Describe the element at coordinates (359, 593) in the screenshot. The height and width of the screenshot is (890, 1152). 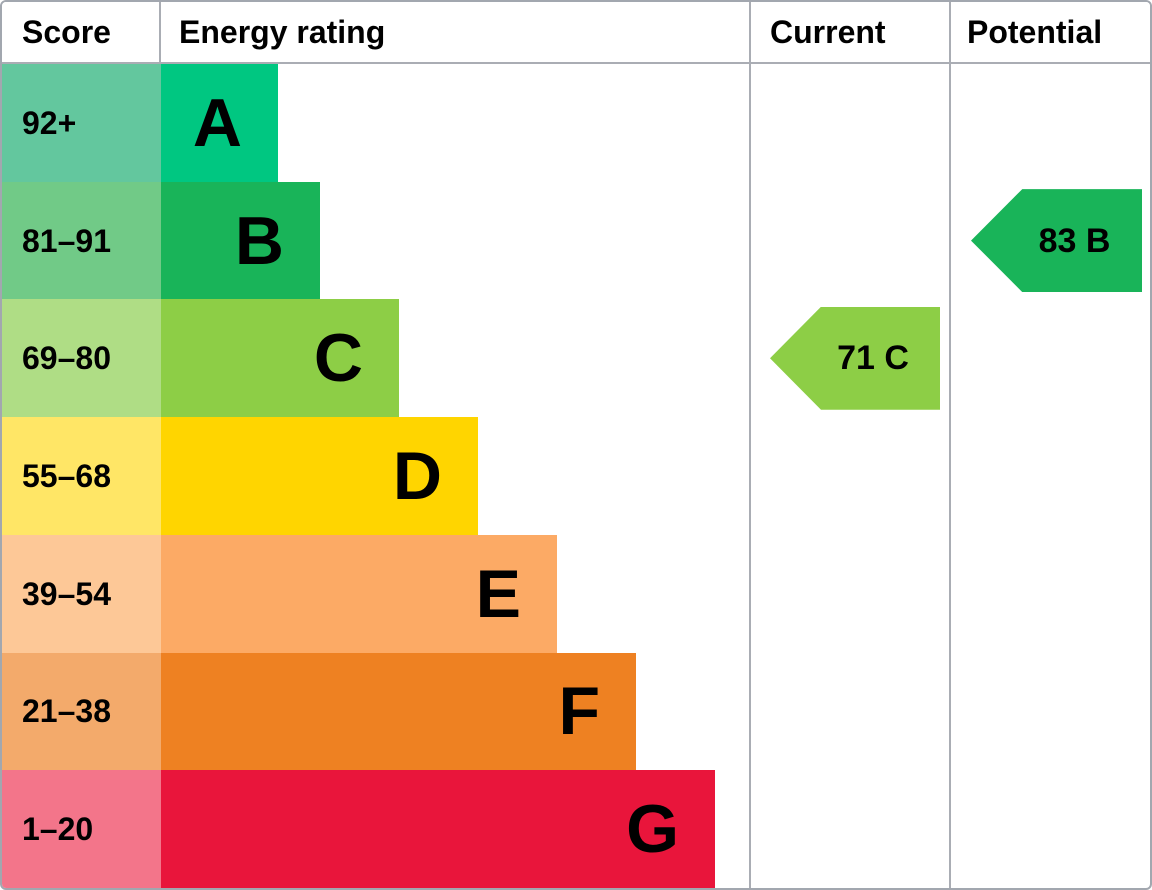
I see `band-bar-e: E` at that location.